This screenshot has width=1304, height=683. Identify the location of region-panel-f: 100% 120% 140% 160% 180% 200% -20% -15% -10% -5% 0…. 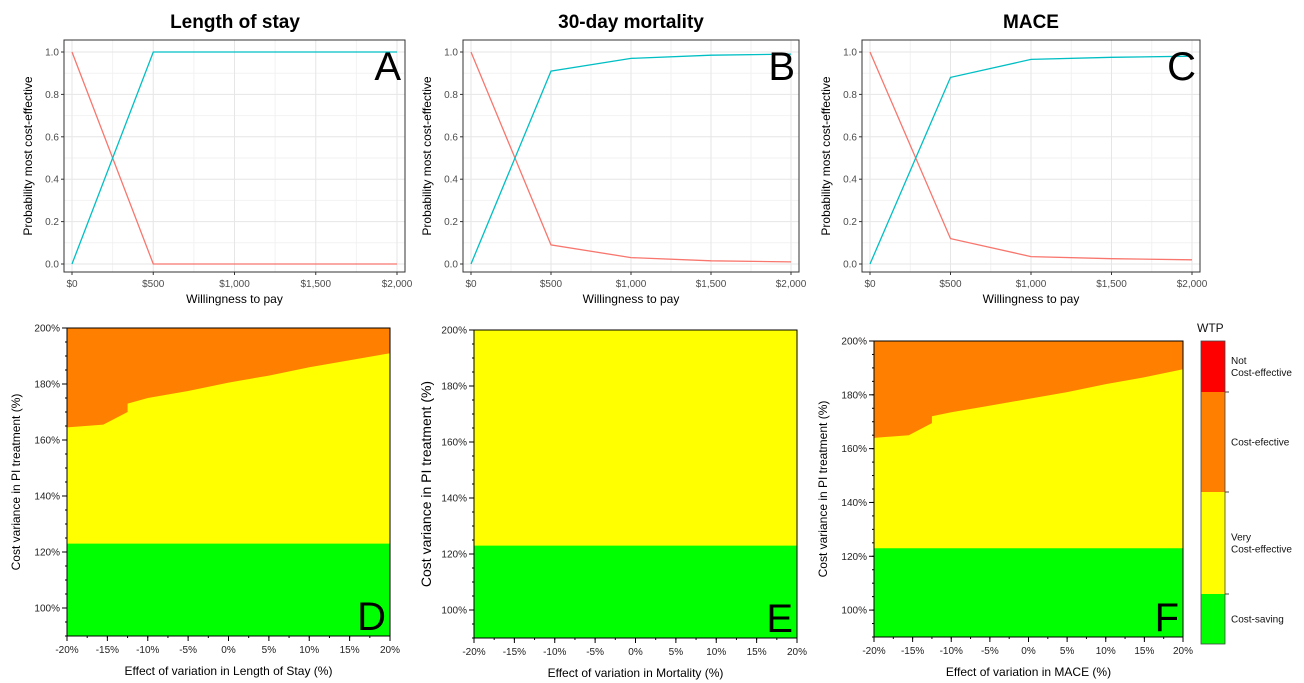
(1004, 508).